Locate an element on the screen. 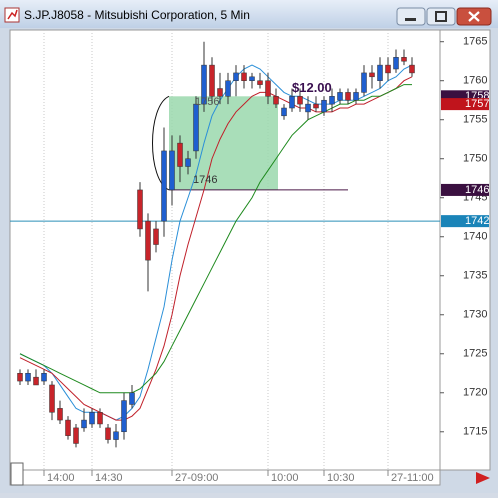 This screenshot has height=498, width=498. price-marker-label: 1746 is located at coordinates (477, 190).